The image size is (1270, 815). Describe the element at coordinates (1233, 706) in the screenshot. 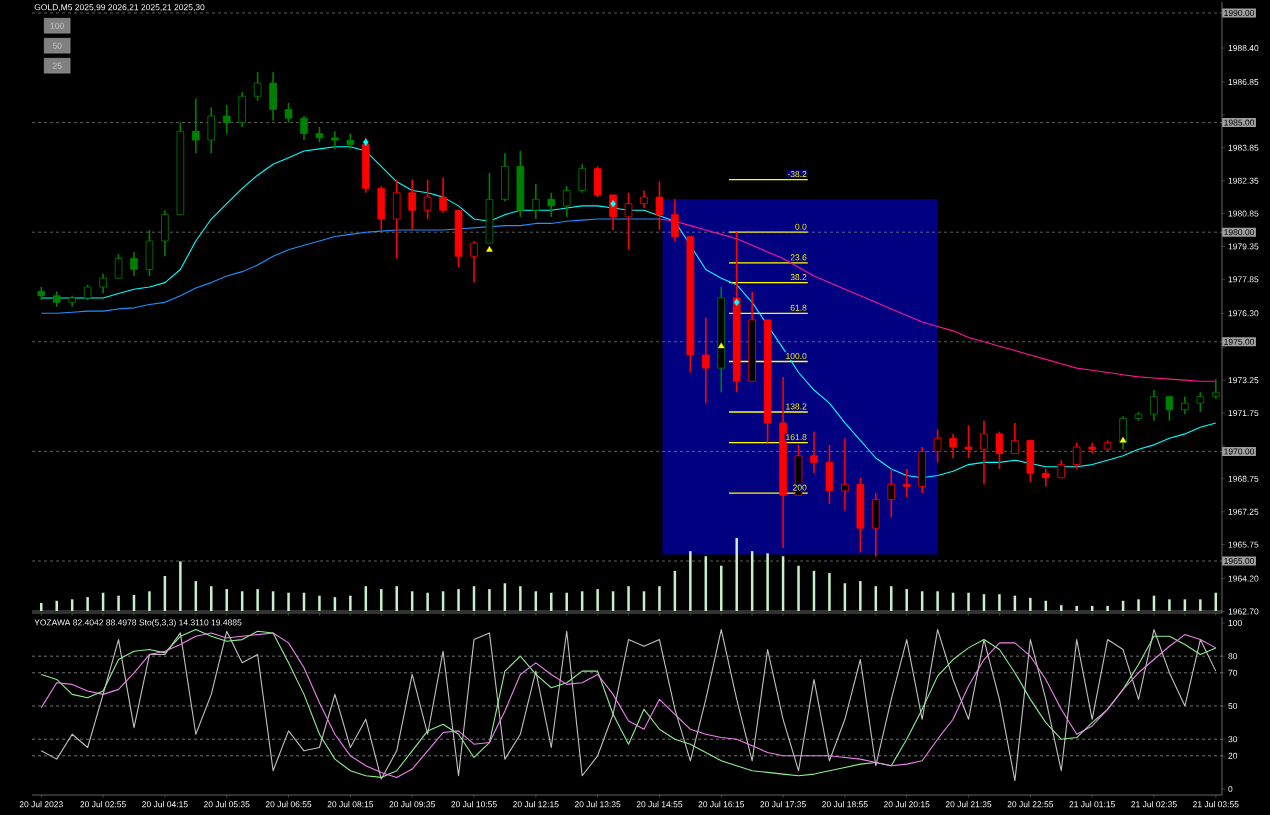

I see `y-tick-label: 50` at that location.